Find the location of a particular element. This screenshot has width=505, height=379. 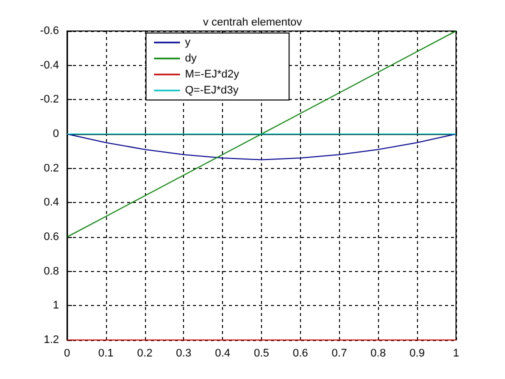

y-tick-label: -0.6 is located at coordinates (49, 31).